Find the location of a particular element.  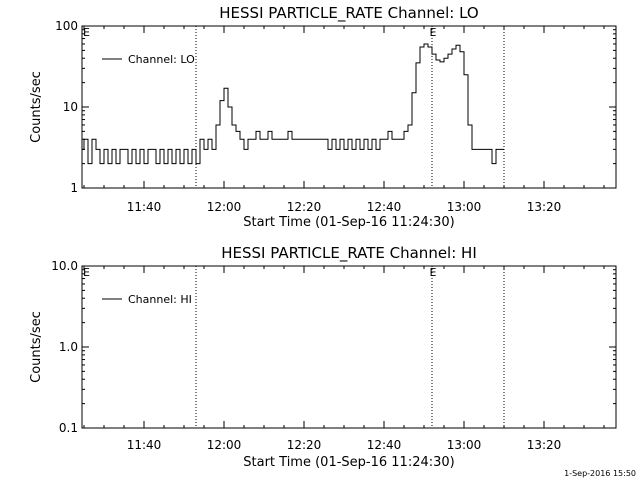

footer-timestamp: 1-Sep-2016 15:50 is located at coordinates (600, 473).